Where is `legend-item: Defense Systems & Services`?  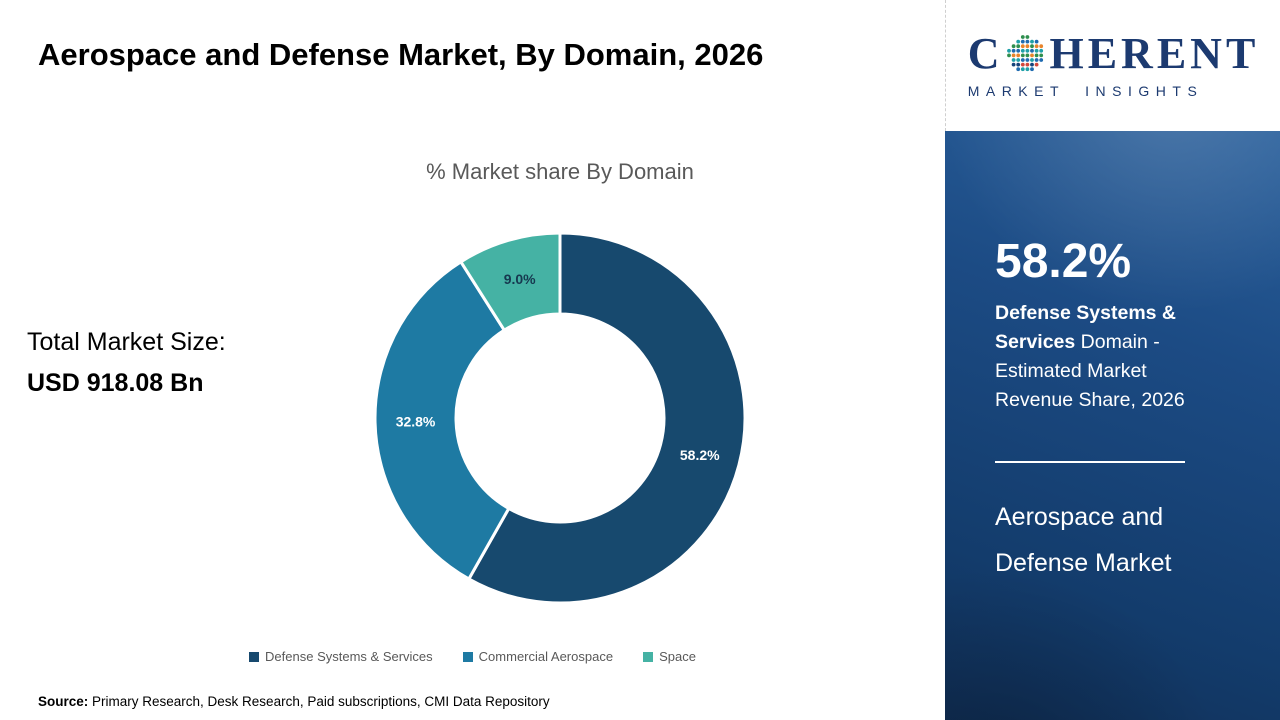
legend-item: Defense Systems & Services is located at coordinates (341, 656).